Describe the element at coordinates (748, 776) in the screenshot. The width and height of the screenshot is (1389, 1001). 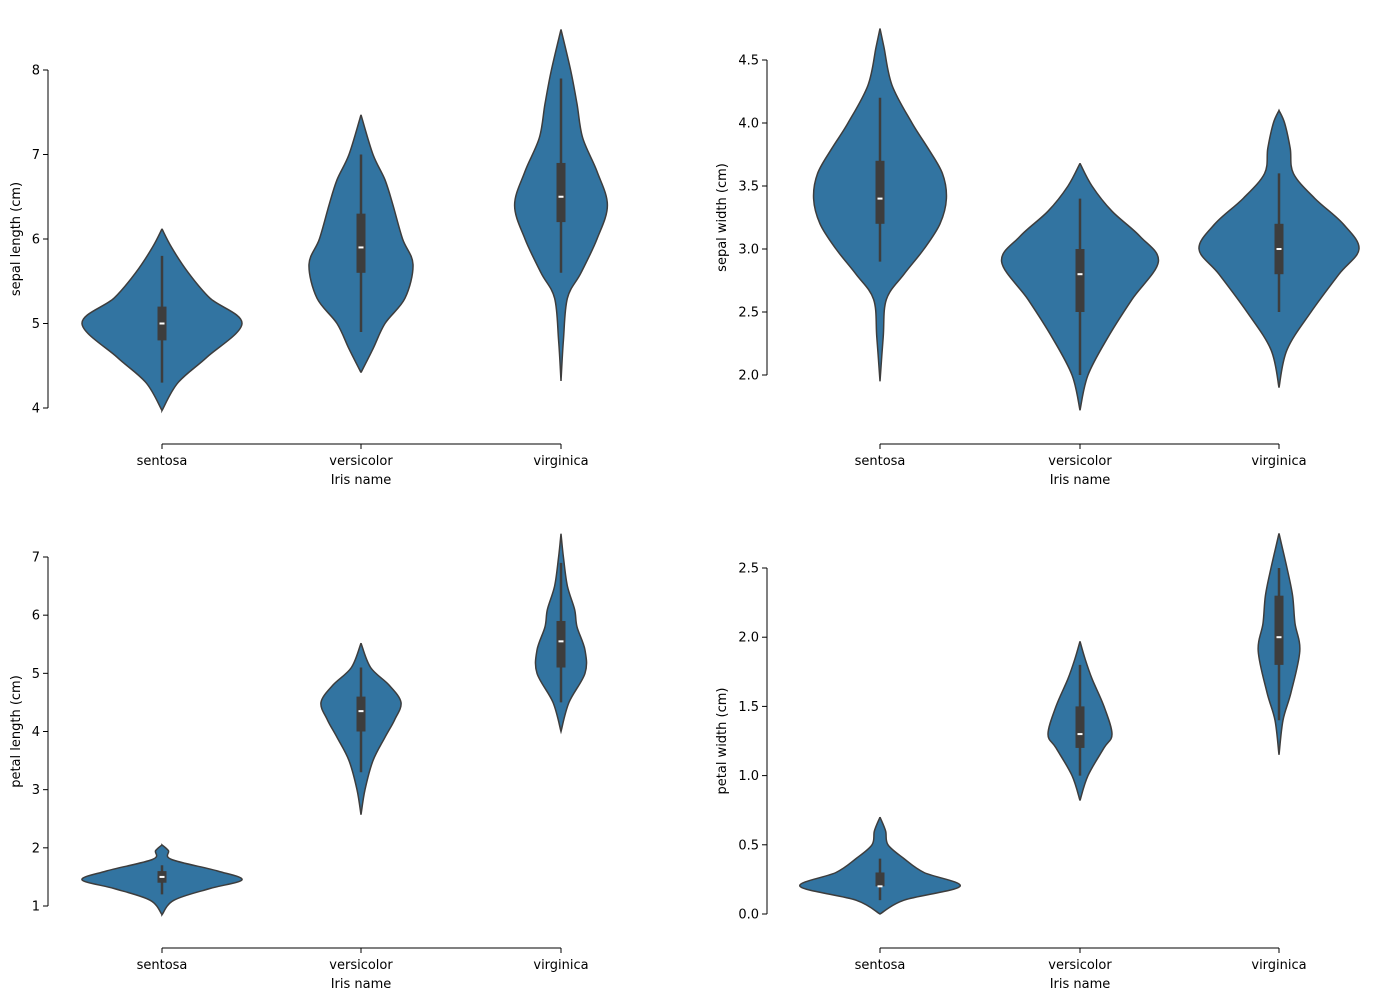
I see `y-tick-label: 1.0` at that location.